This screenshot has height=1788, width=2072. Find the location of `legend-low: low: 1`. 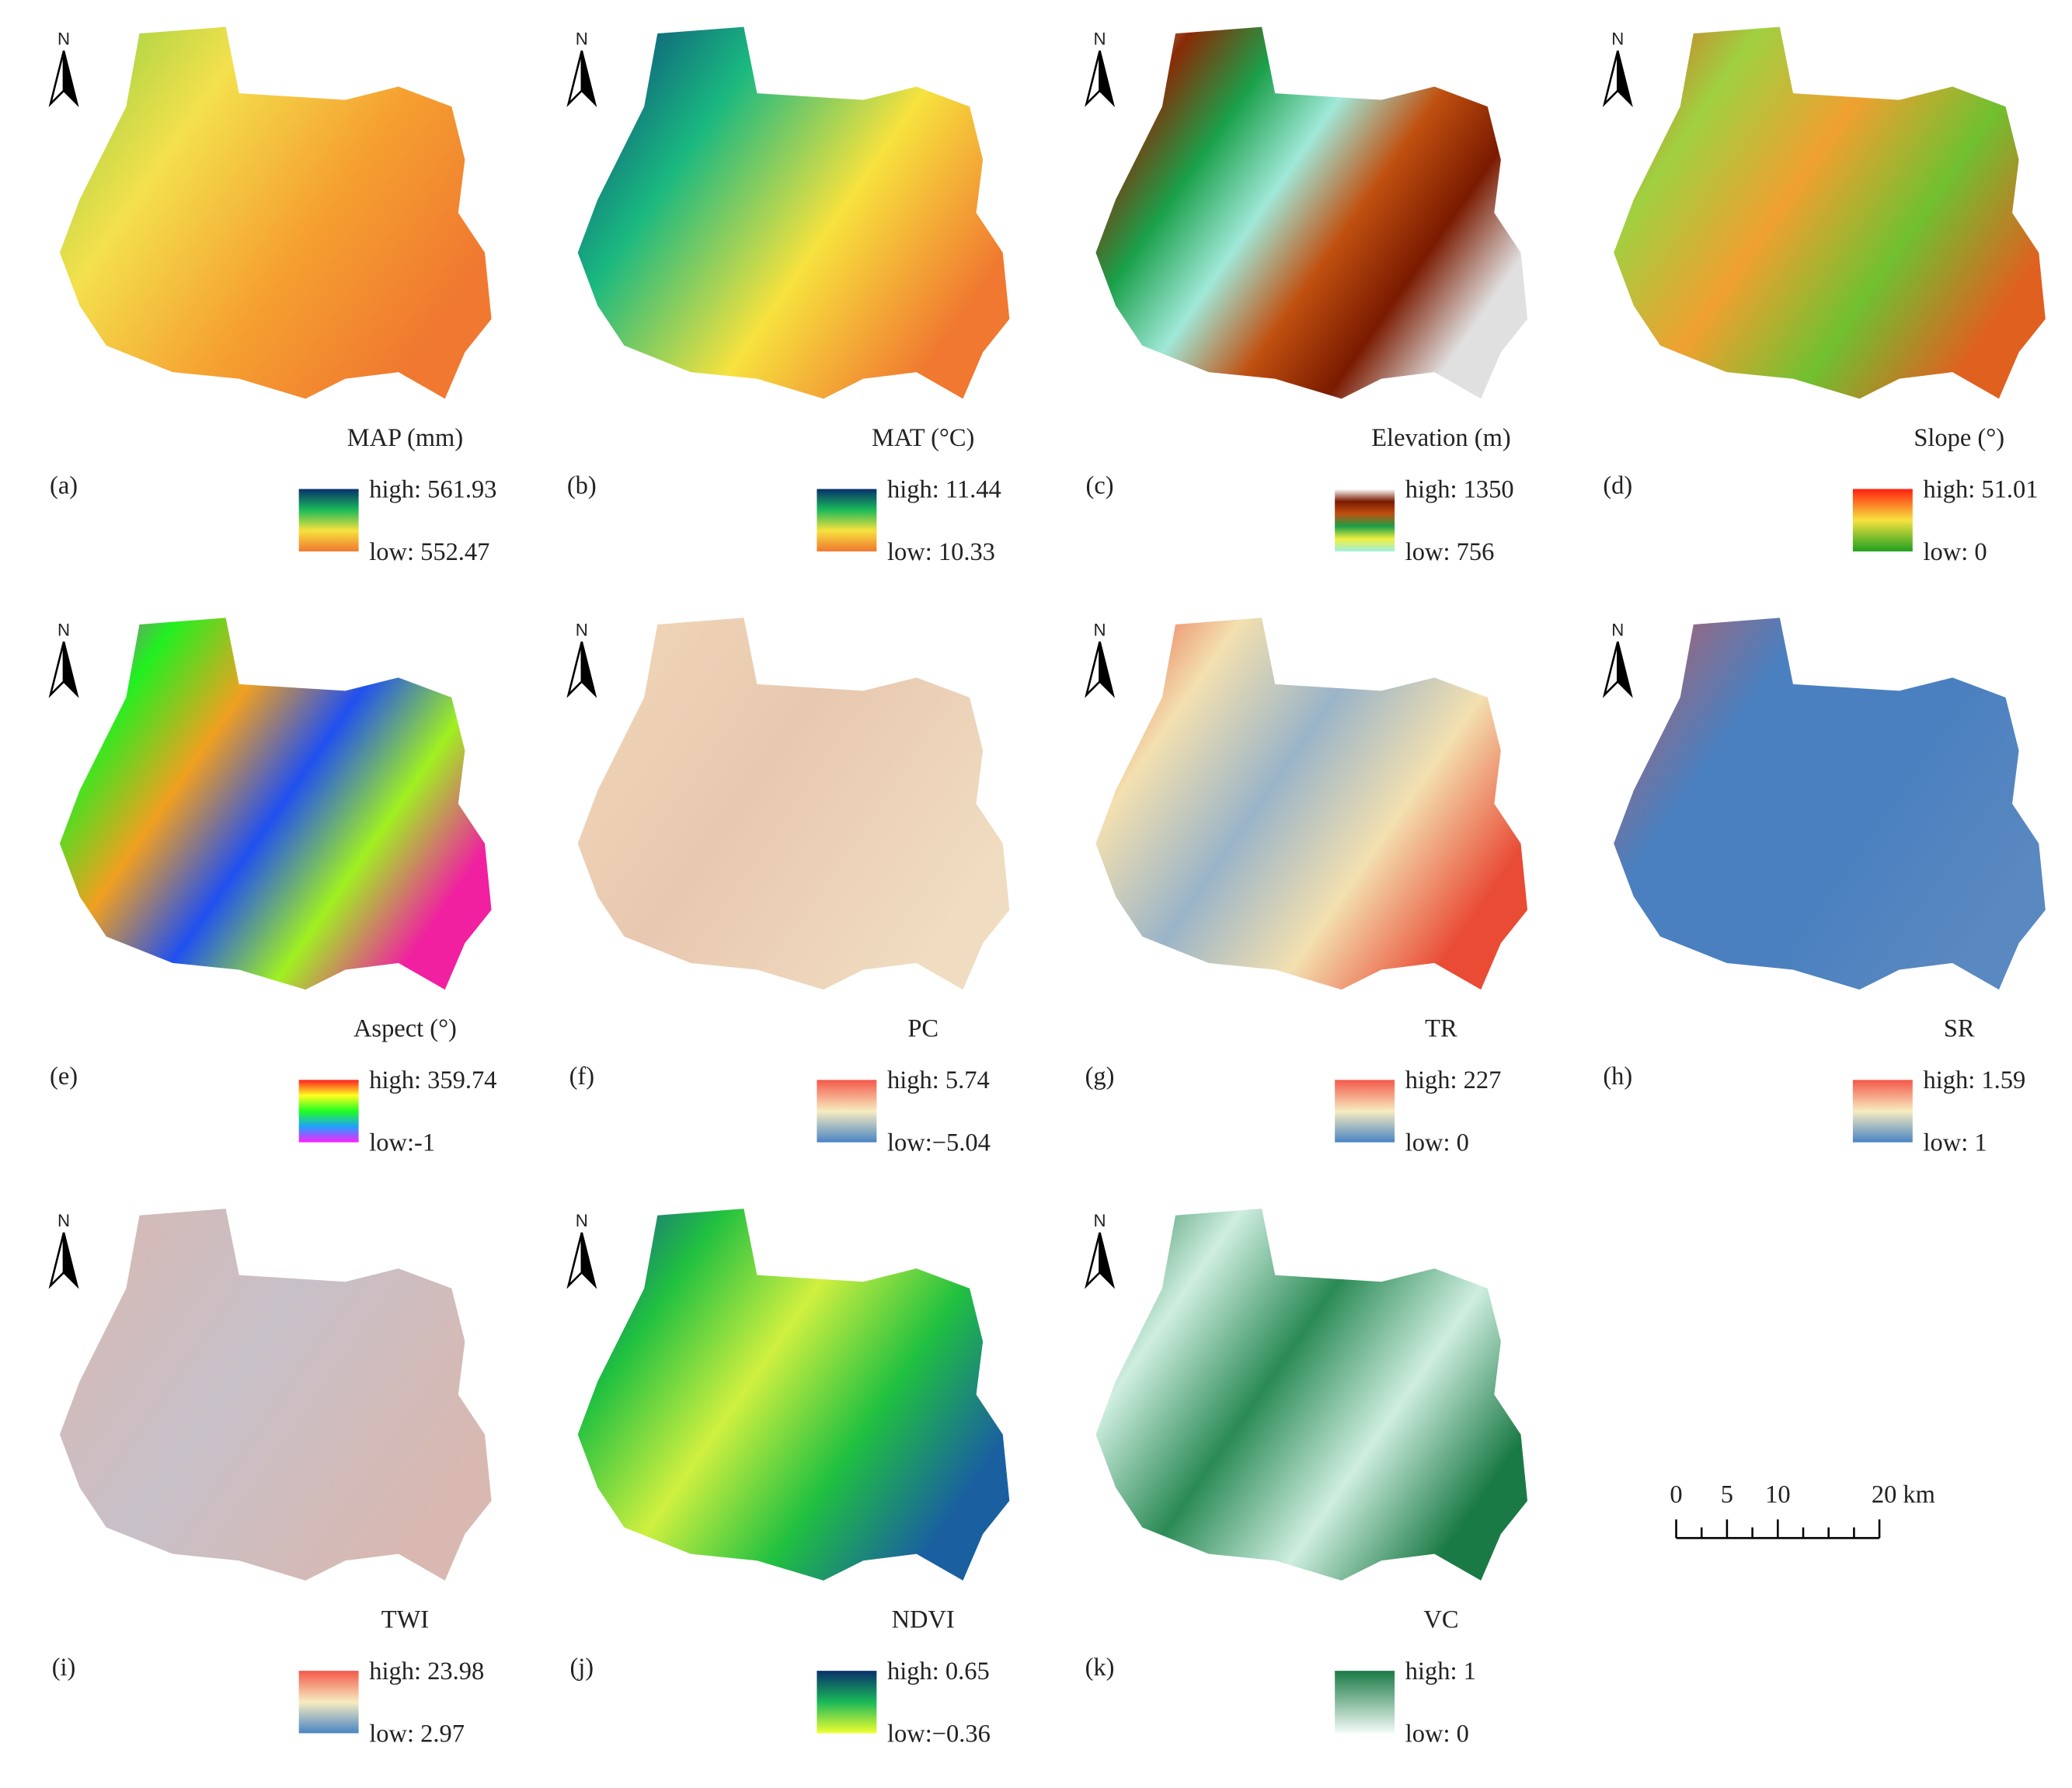

legend-low: low: 1 is located at coordinates (1955, 1143).